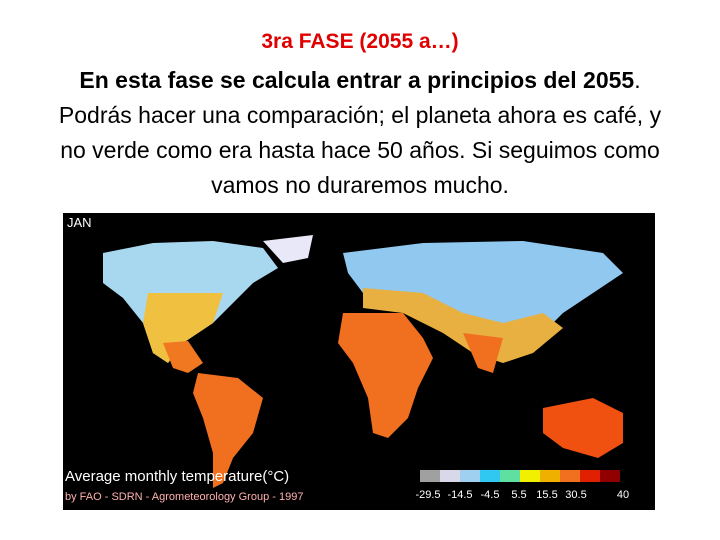 This screenshot has height=540, width=720. Describe the element at coordinates (360, 41) in the screenshot. I see `slide-title: 3ra FASE (2055 a…)` at that location.